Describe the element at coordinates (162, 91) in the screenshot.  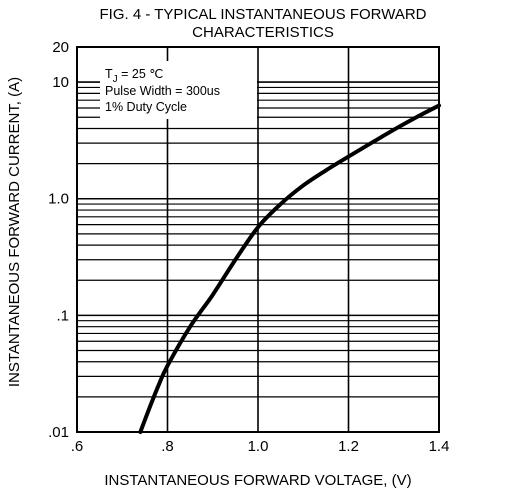
I see `pulse-width-note: Pulse Width = 300us` at that location.